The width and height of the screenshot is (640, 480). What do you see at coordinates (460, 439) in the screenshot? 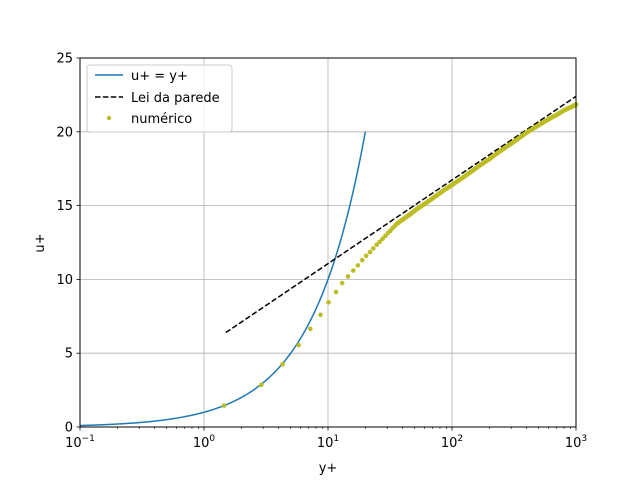
I see `x-tick-exponent: 2` at bounding box center [460, 439].